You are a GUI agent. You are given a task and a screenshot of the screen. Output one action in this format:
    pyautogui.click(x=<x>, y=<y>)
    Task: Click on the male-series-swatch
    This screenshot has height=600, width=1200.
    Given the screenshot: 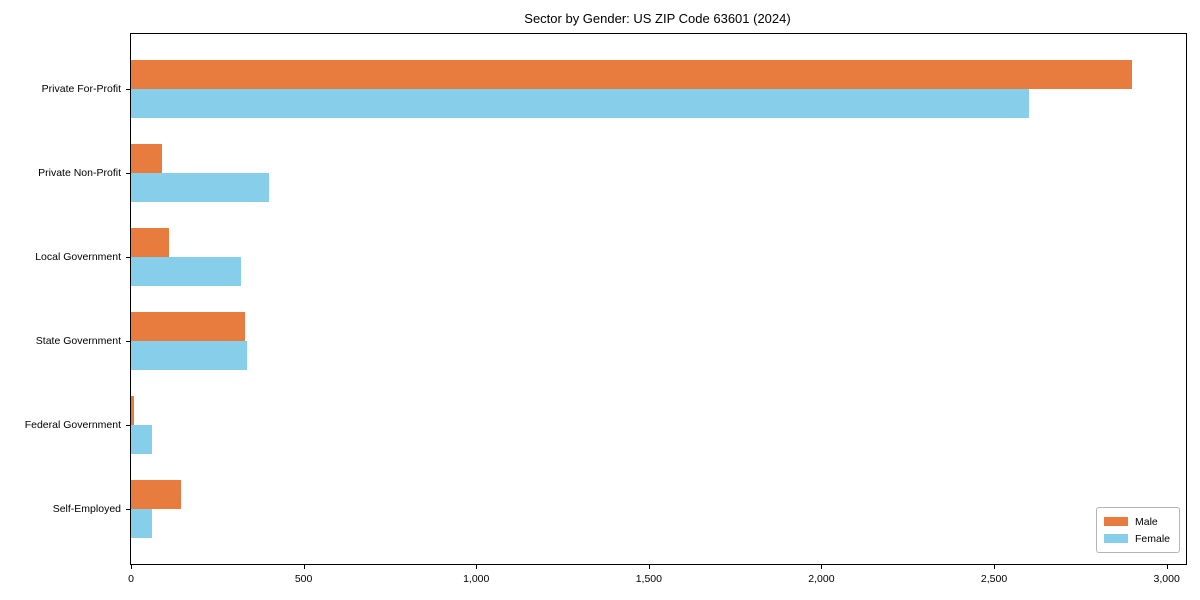 What is the action you would take?
    pyautogui.click(x=1115, y=521)
    